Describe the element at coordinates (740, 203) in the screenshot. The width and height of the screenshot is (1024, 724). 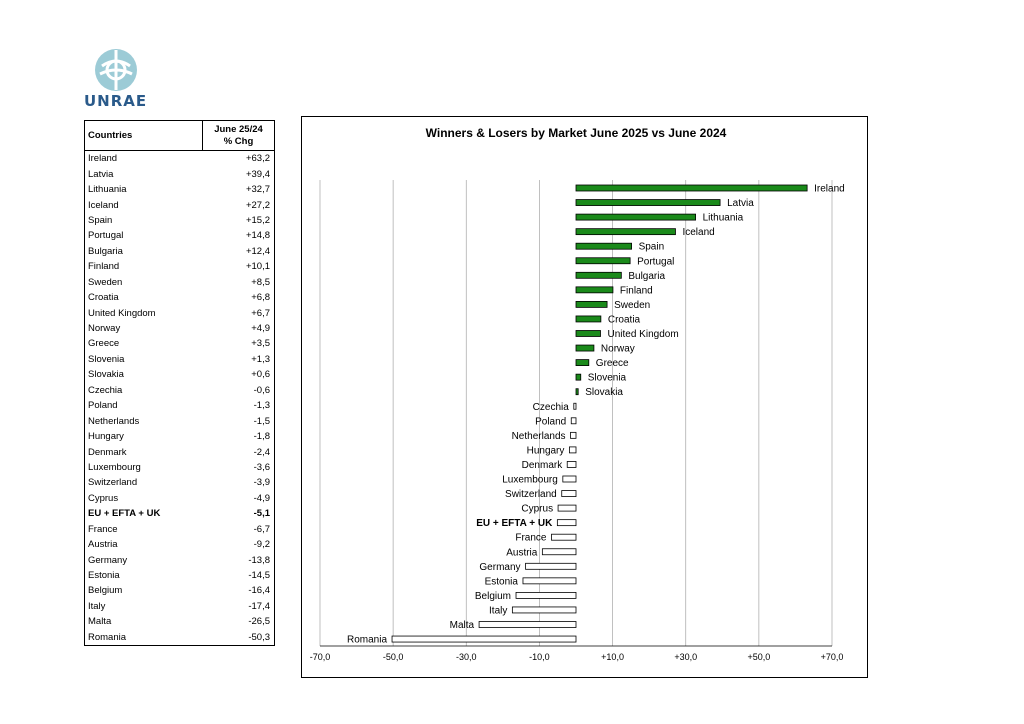
I see `bar-label: Latvia` at that location.